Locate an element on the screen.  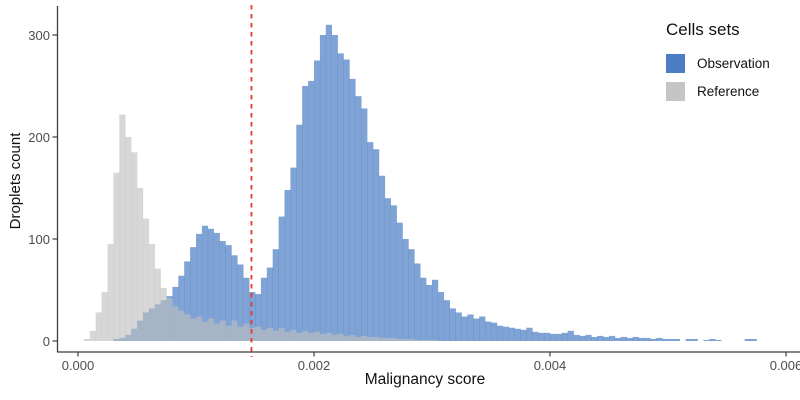
observation-swatch-icon is located at coordinates (675, 63).